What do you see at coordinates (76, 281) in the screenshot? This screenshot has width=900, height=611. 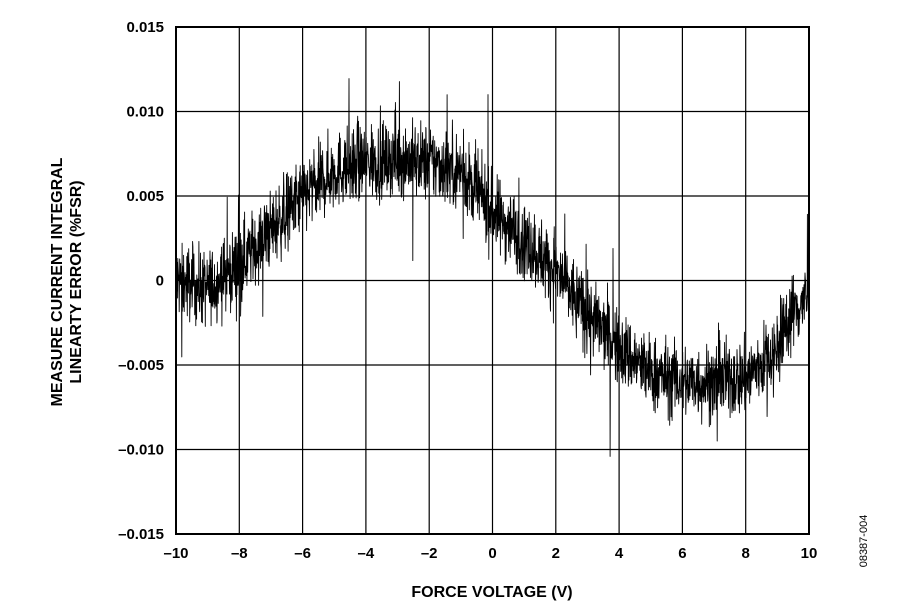 I see `y-axis-title-line-2: LINEARTY ERROR (%FSR)` at bounding box center [76, 281].